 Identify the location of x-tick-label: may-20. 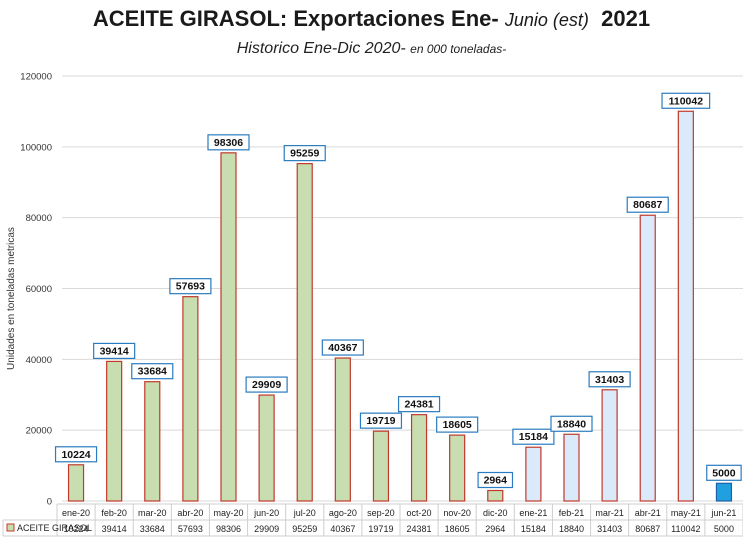
(228, 513).